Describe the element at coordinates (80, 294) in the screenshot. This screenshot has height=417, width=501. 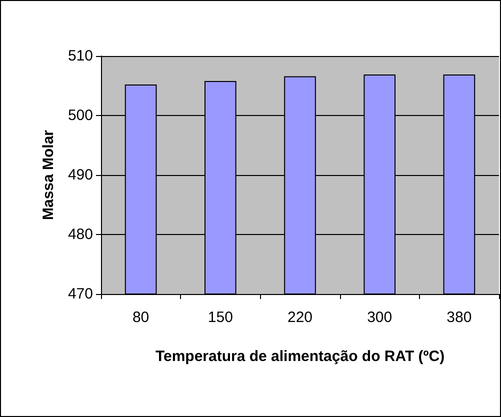
I see `y-tick-label: 470` at that location.